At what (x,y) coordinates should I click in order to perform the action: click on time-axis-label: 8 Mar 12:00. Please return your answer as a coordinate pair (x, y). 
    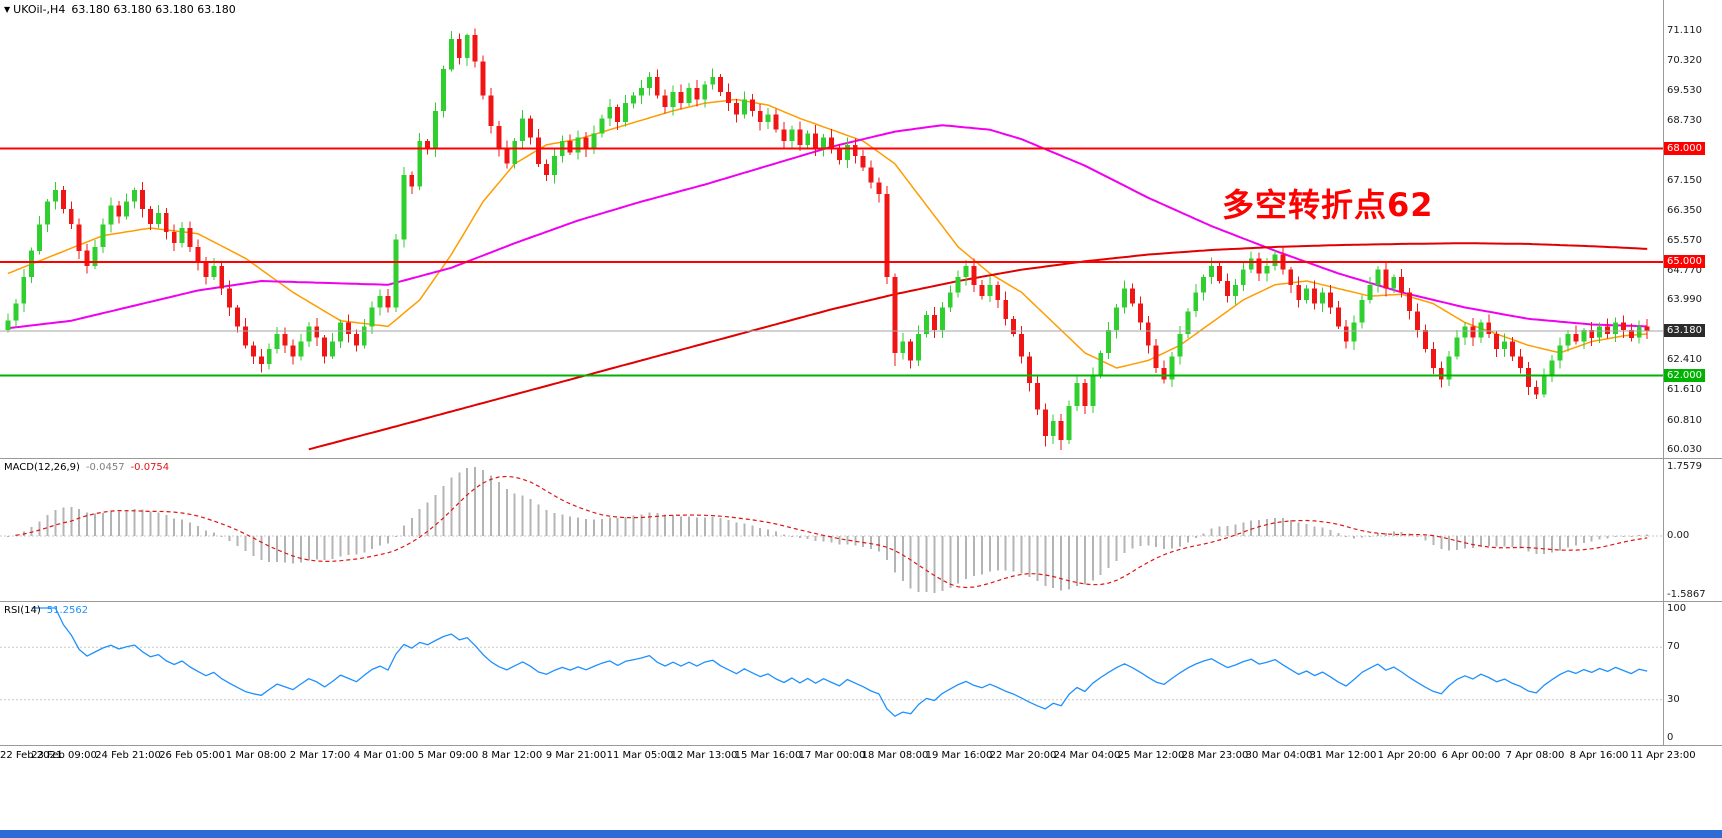
    Looking at the image, I should click on (512, 755).